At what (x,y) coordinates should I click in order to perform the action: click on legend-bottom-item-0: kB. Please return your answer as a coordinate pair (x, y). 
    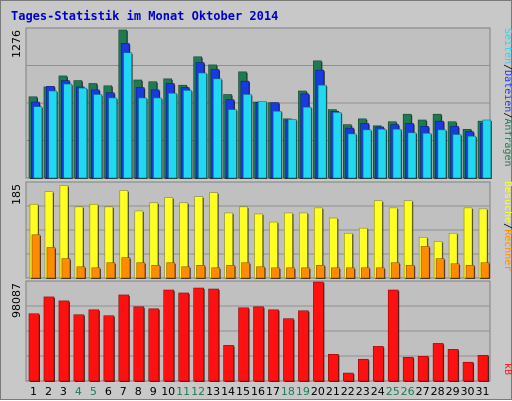
    Looking at the image, I should click on (507, 369).